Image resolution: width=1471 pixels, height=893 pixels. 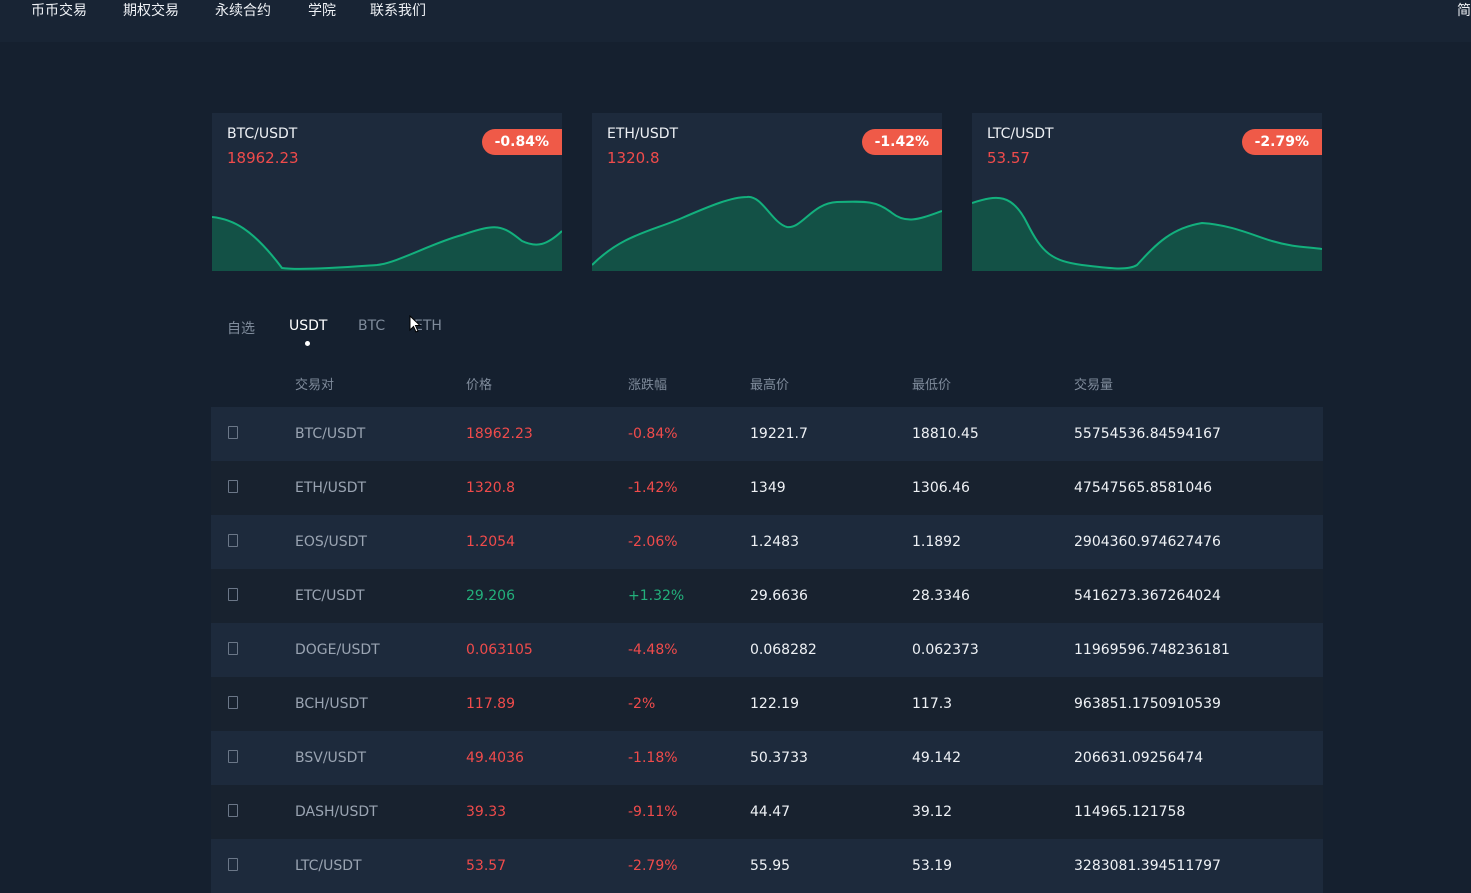 What do you see at coordinates (328, 866) in the screenshot?
I see `row-pair: LTC/USDT` at bounding box center [328, 866].